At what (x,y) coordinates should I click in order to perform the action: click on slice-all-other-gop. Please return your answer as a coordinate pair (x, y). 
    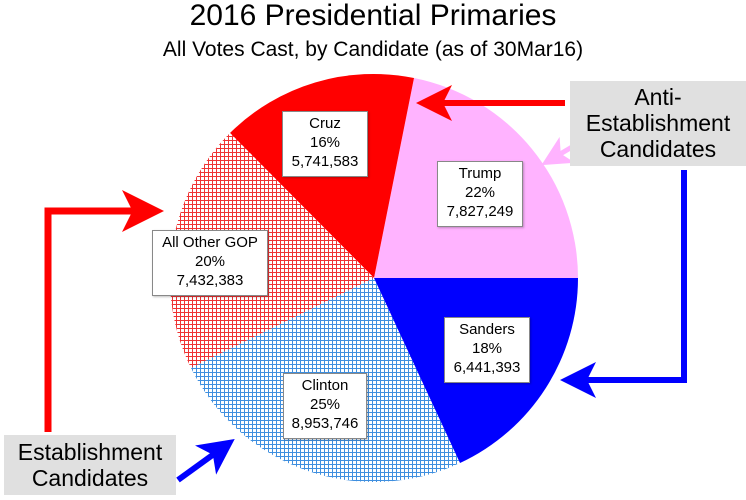
    Looking at the image, I should click on (271, 250).